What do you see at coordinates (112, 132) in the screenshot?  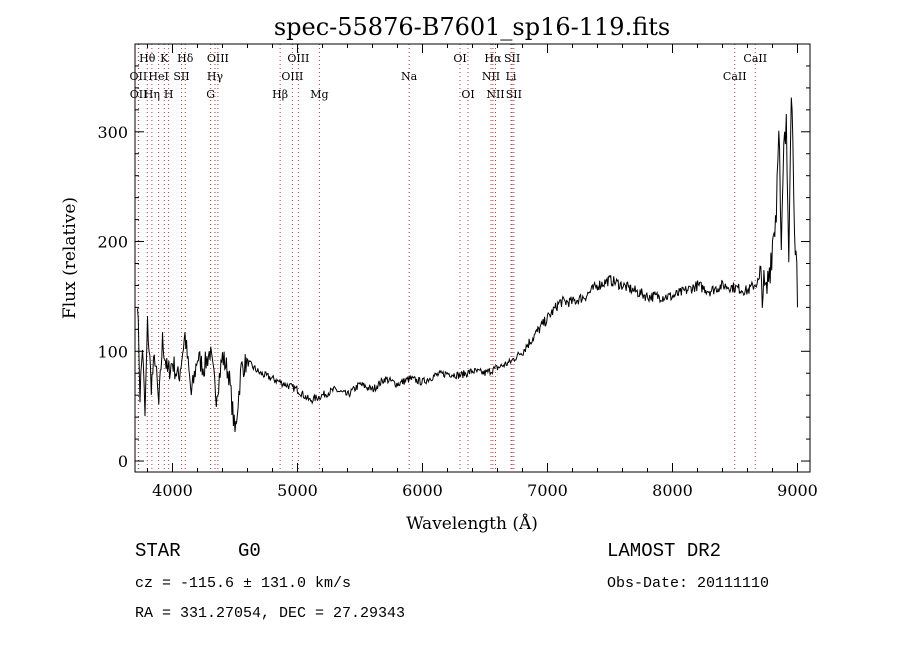 I see `y-tick-label-300: 300` at bounding box center [112, 132].